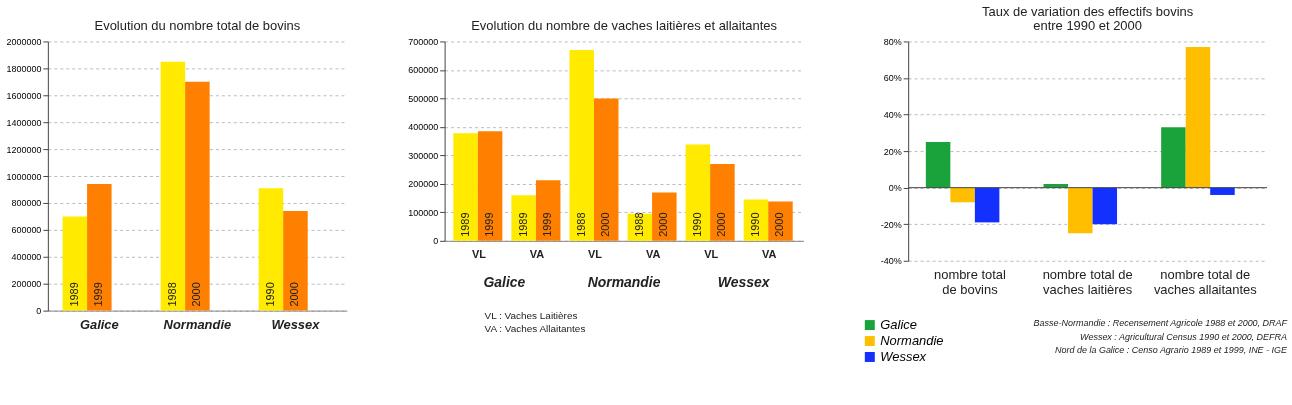 The image size is (1292, 405). What do you see at coordinates (892, 78) in the screenshot?
I see `y-tick-label: 60%` at bounding box center [892, 78].